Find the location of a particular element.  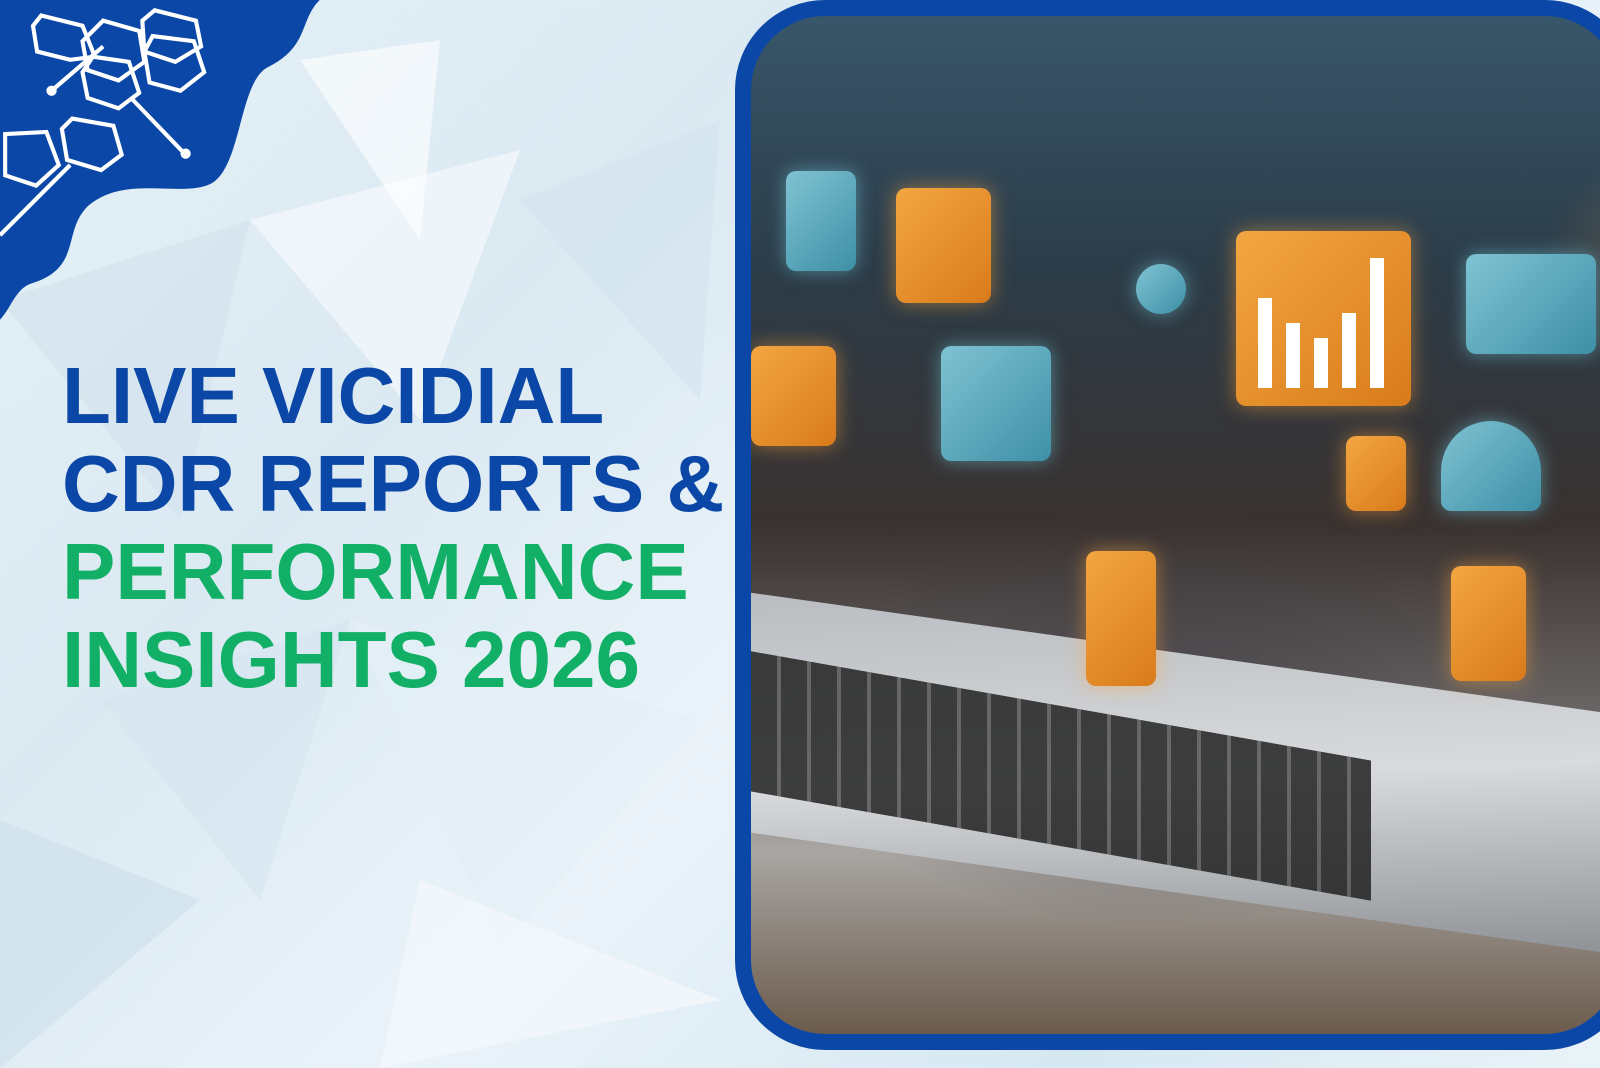

profile-card-icon is located at coordinates (996, 403).